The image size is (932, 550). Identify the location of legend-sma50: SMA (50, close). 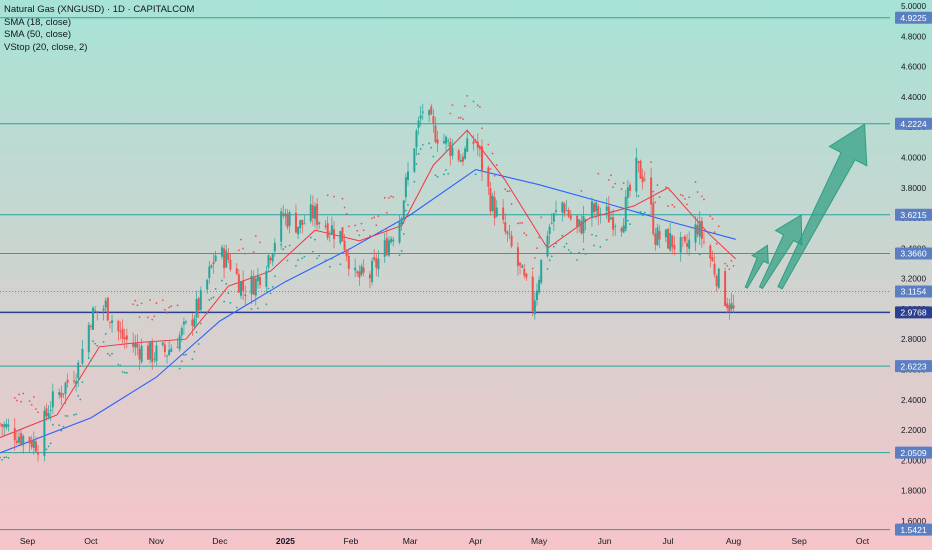
(38, 34).